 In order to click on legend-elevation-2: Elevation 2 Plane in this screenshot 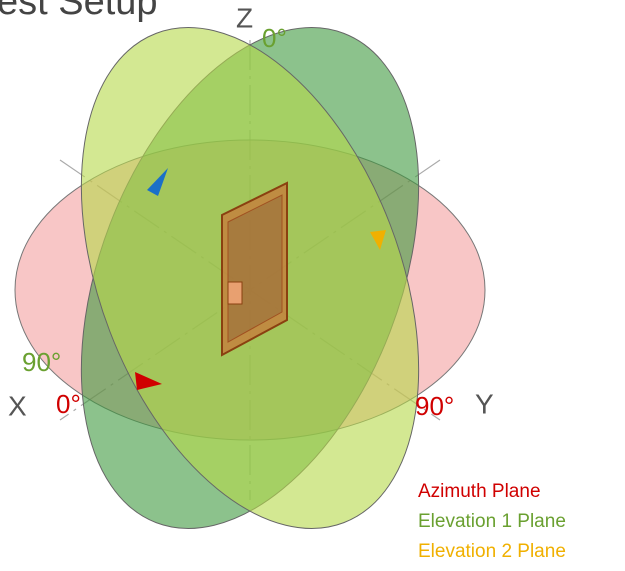, I will do `click(492, 551)`.